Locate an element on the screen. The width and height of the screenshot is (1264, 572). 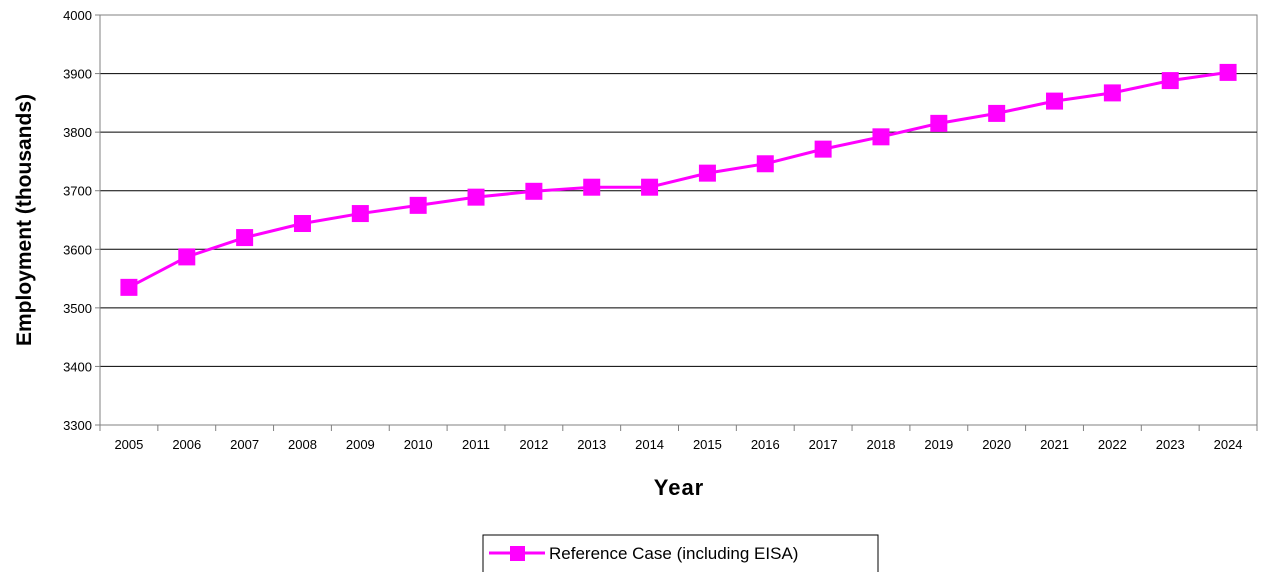
x-tick-label: 2022 is located at coordinates (1112, 444).